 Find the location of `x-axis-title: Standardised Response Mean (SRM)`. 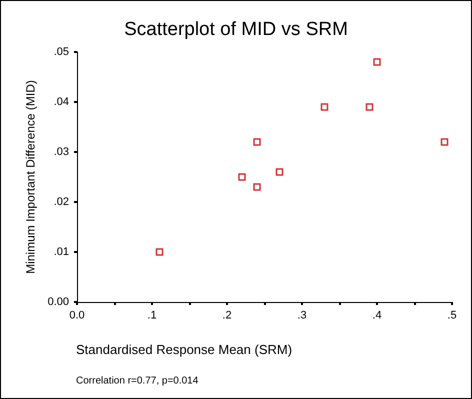

x-axis-title: Standardised Response Mean (SRM) is located at coordinates (184, 349).